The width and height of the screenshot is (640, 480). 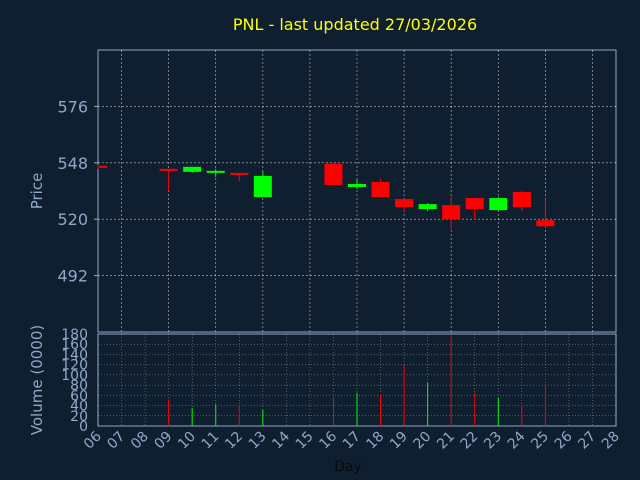 I want to click on volume-tick-label: 20, so click(x=79, y=417).